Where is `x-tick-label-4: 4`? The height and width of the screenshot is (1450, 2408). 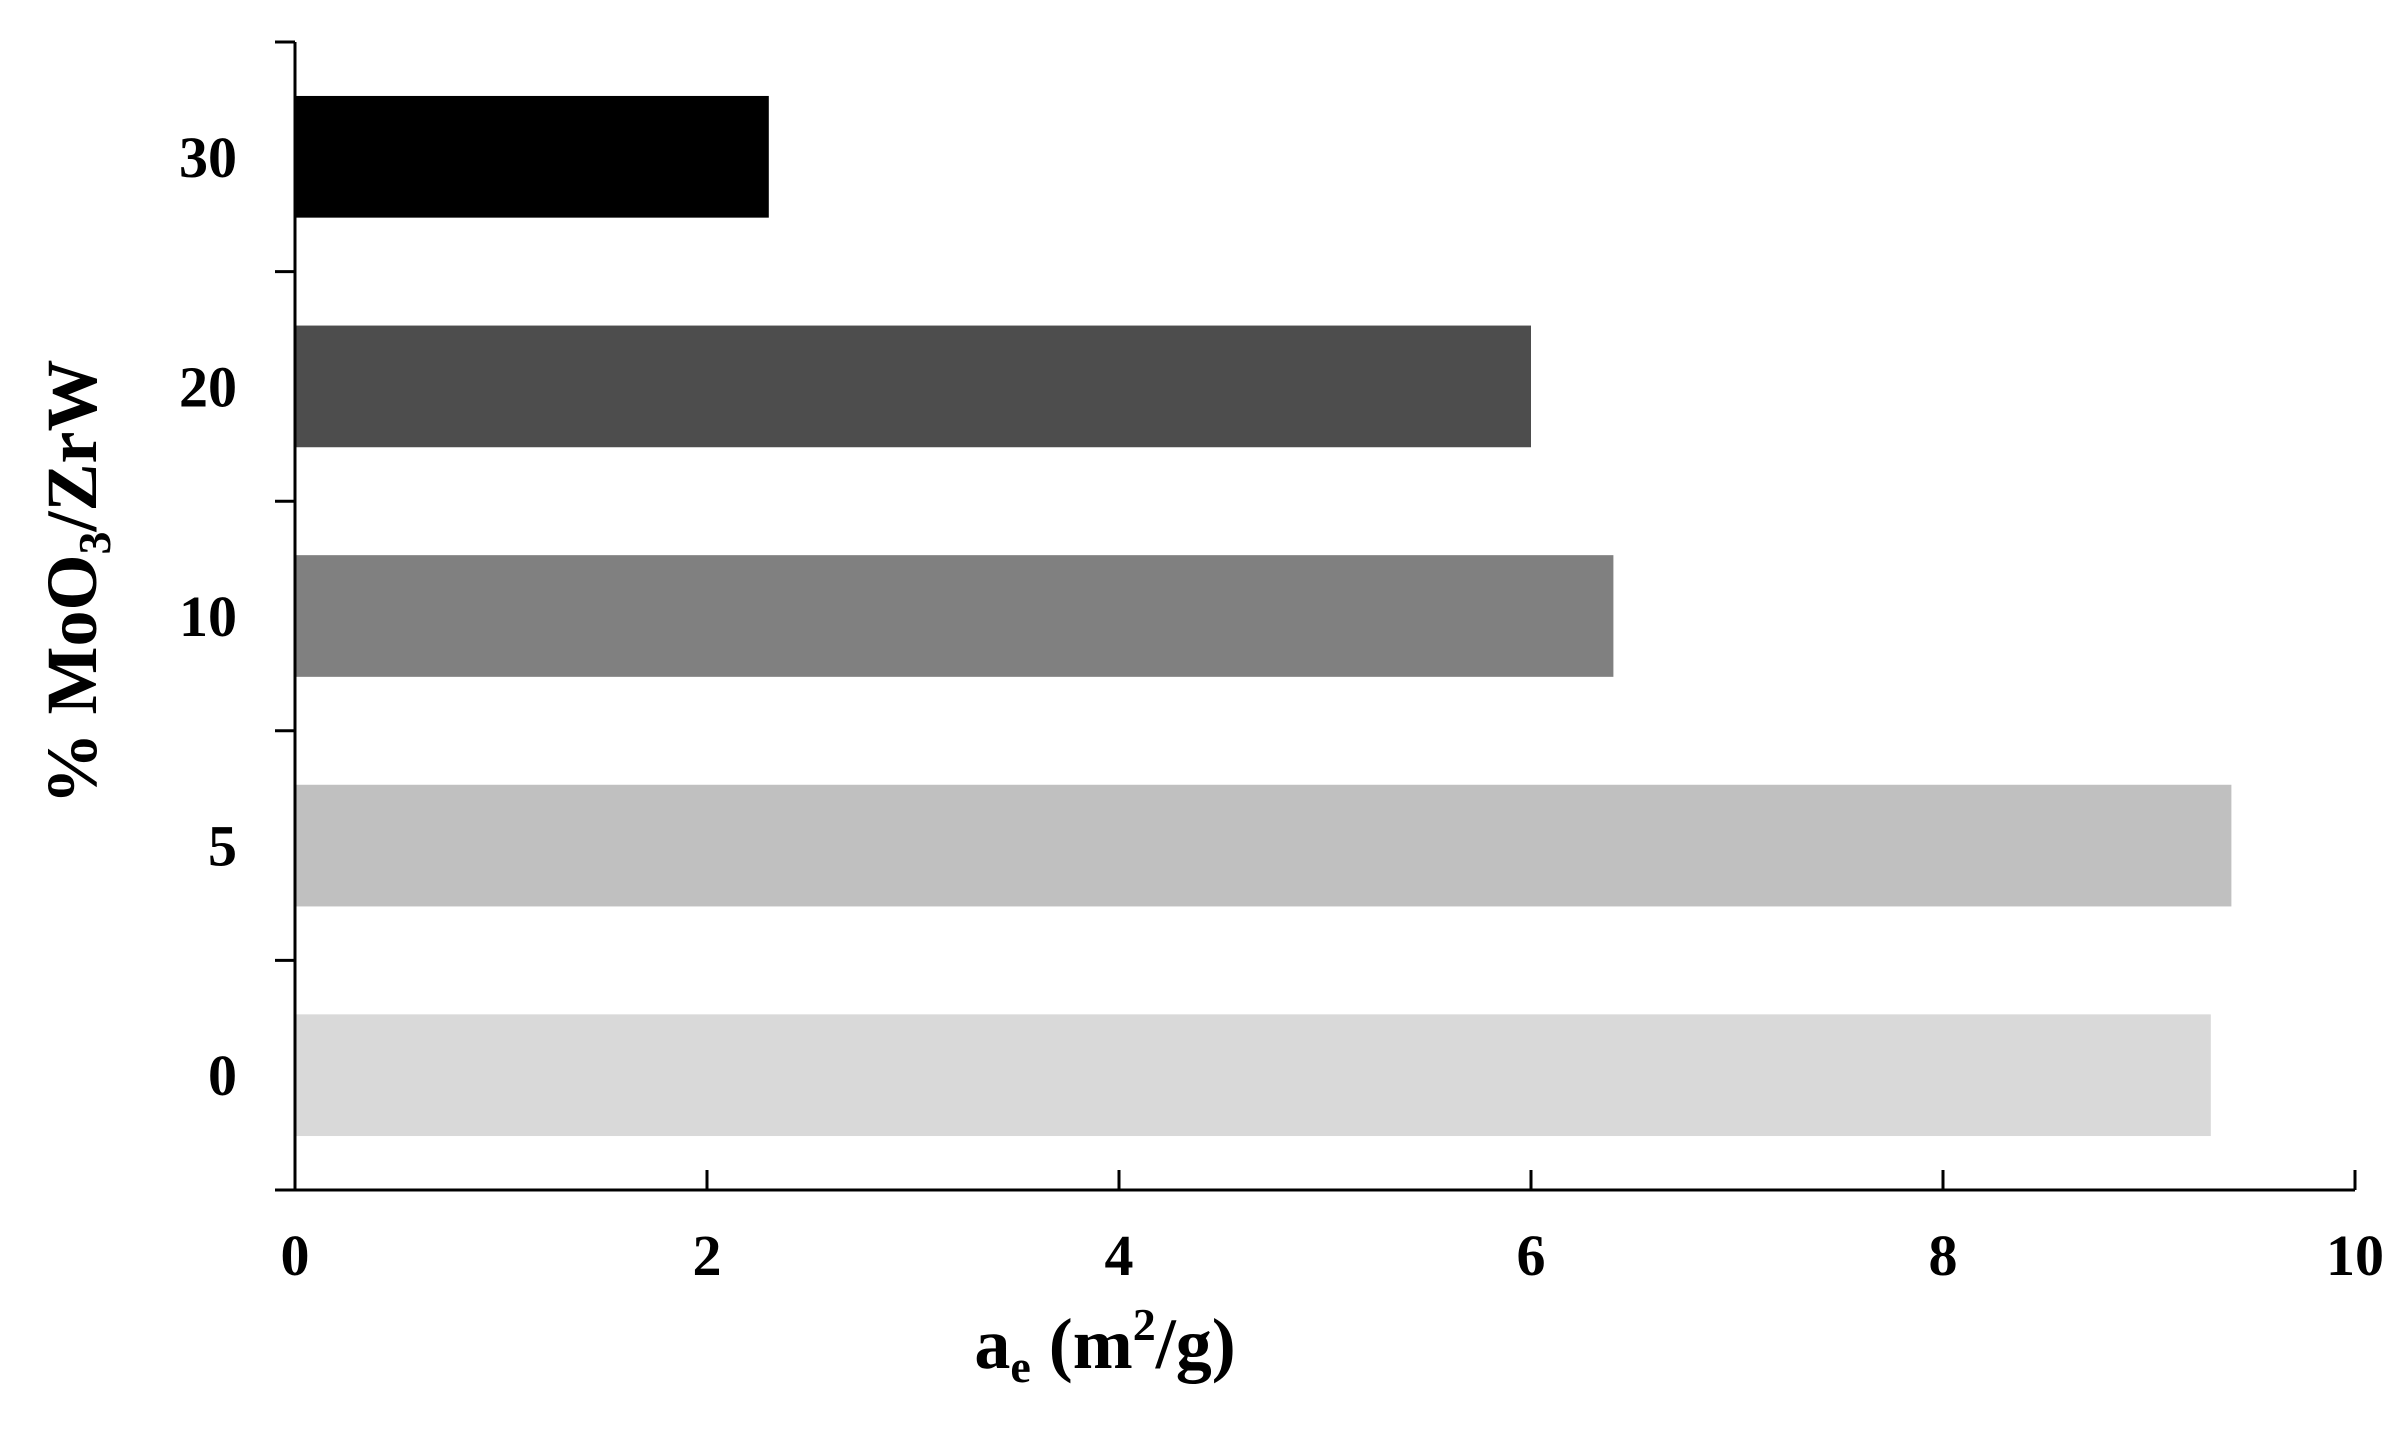
x-tick-label-4: 4 is located at coordinates (1119, 1255).